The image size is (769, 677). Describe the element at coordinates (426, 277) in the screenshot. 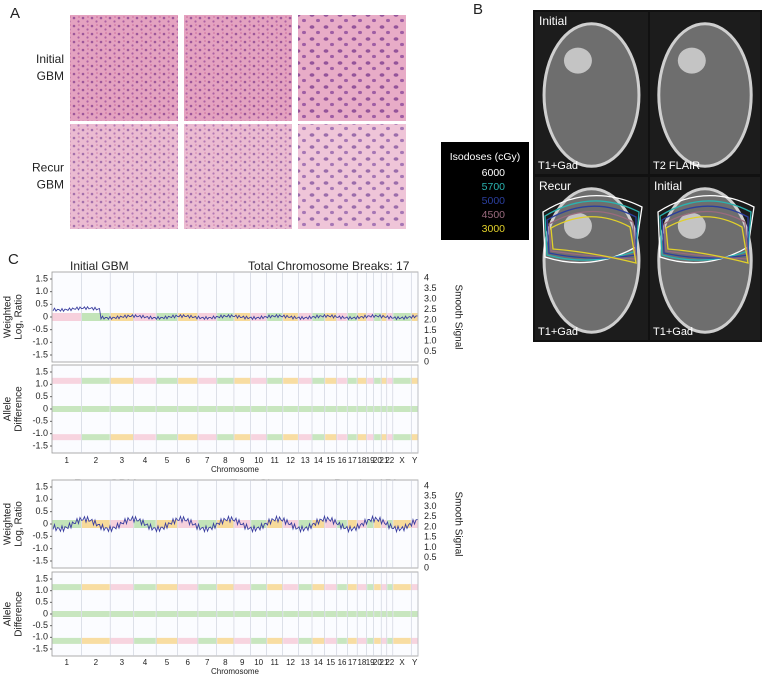

I see `y2-tick-label: 4` at that location.